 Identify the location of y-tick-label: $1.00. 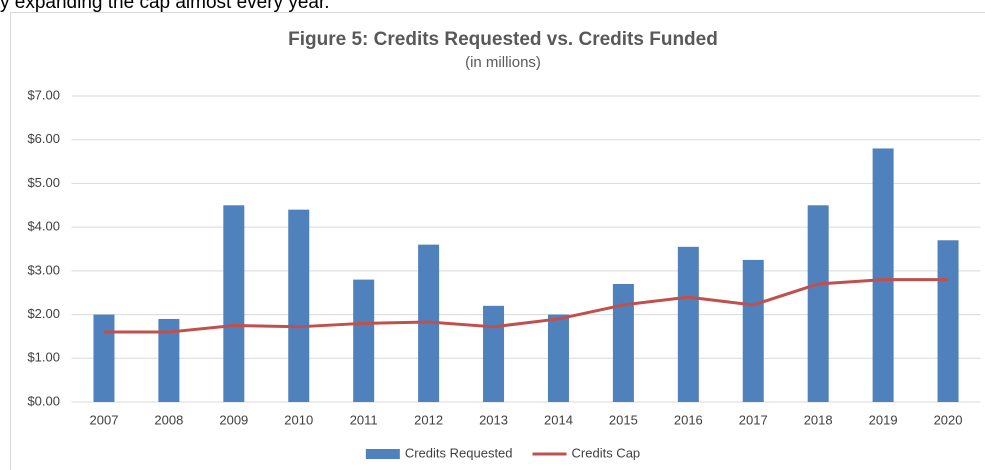
(43, 357).